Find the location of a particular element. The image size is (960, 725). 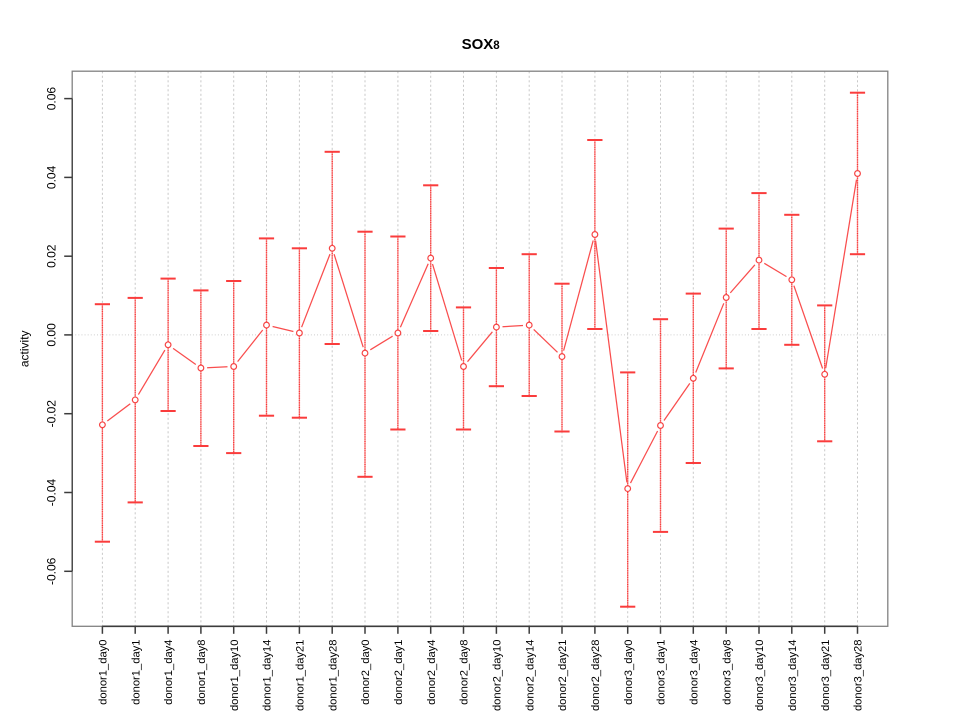

svg-text: donor3_day4 is located at coordinates (694, 672).